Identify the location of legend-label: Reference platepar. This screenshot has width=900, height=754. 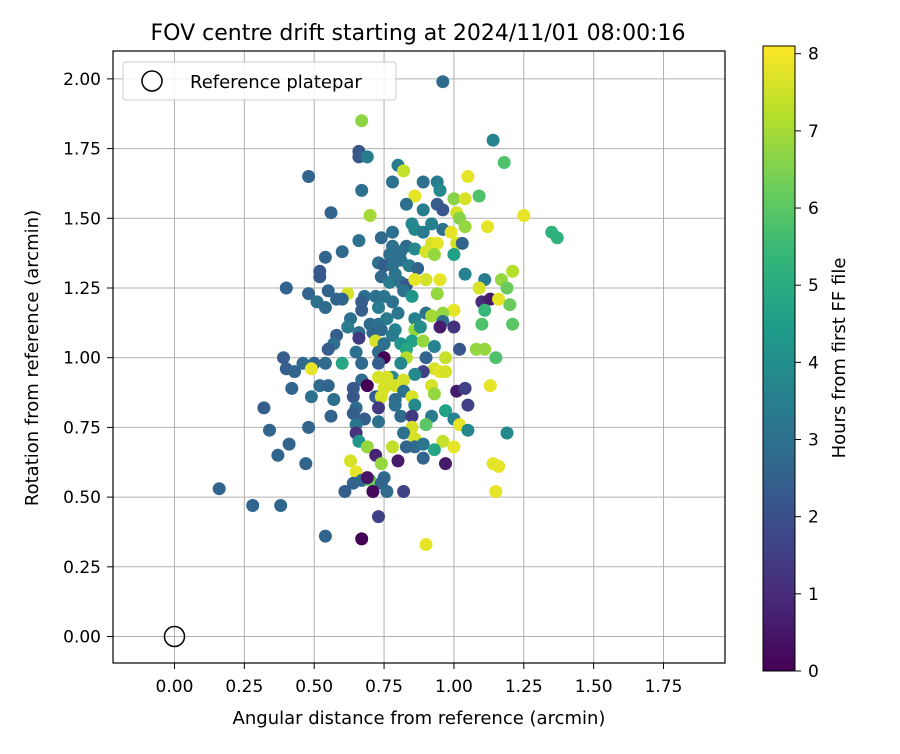
(276, 82).